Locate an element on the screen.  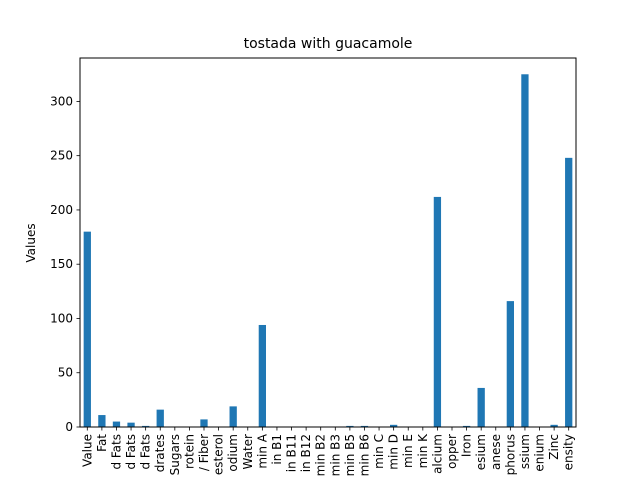
x-tick-label-20: min C is located at coordinates (379, 451).